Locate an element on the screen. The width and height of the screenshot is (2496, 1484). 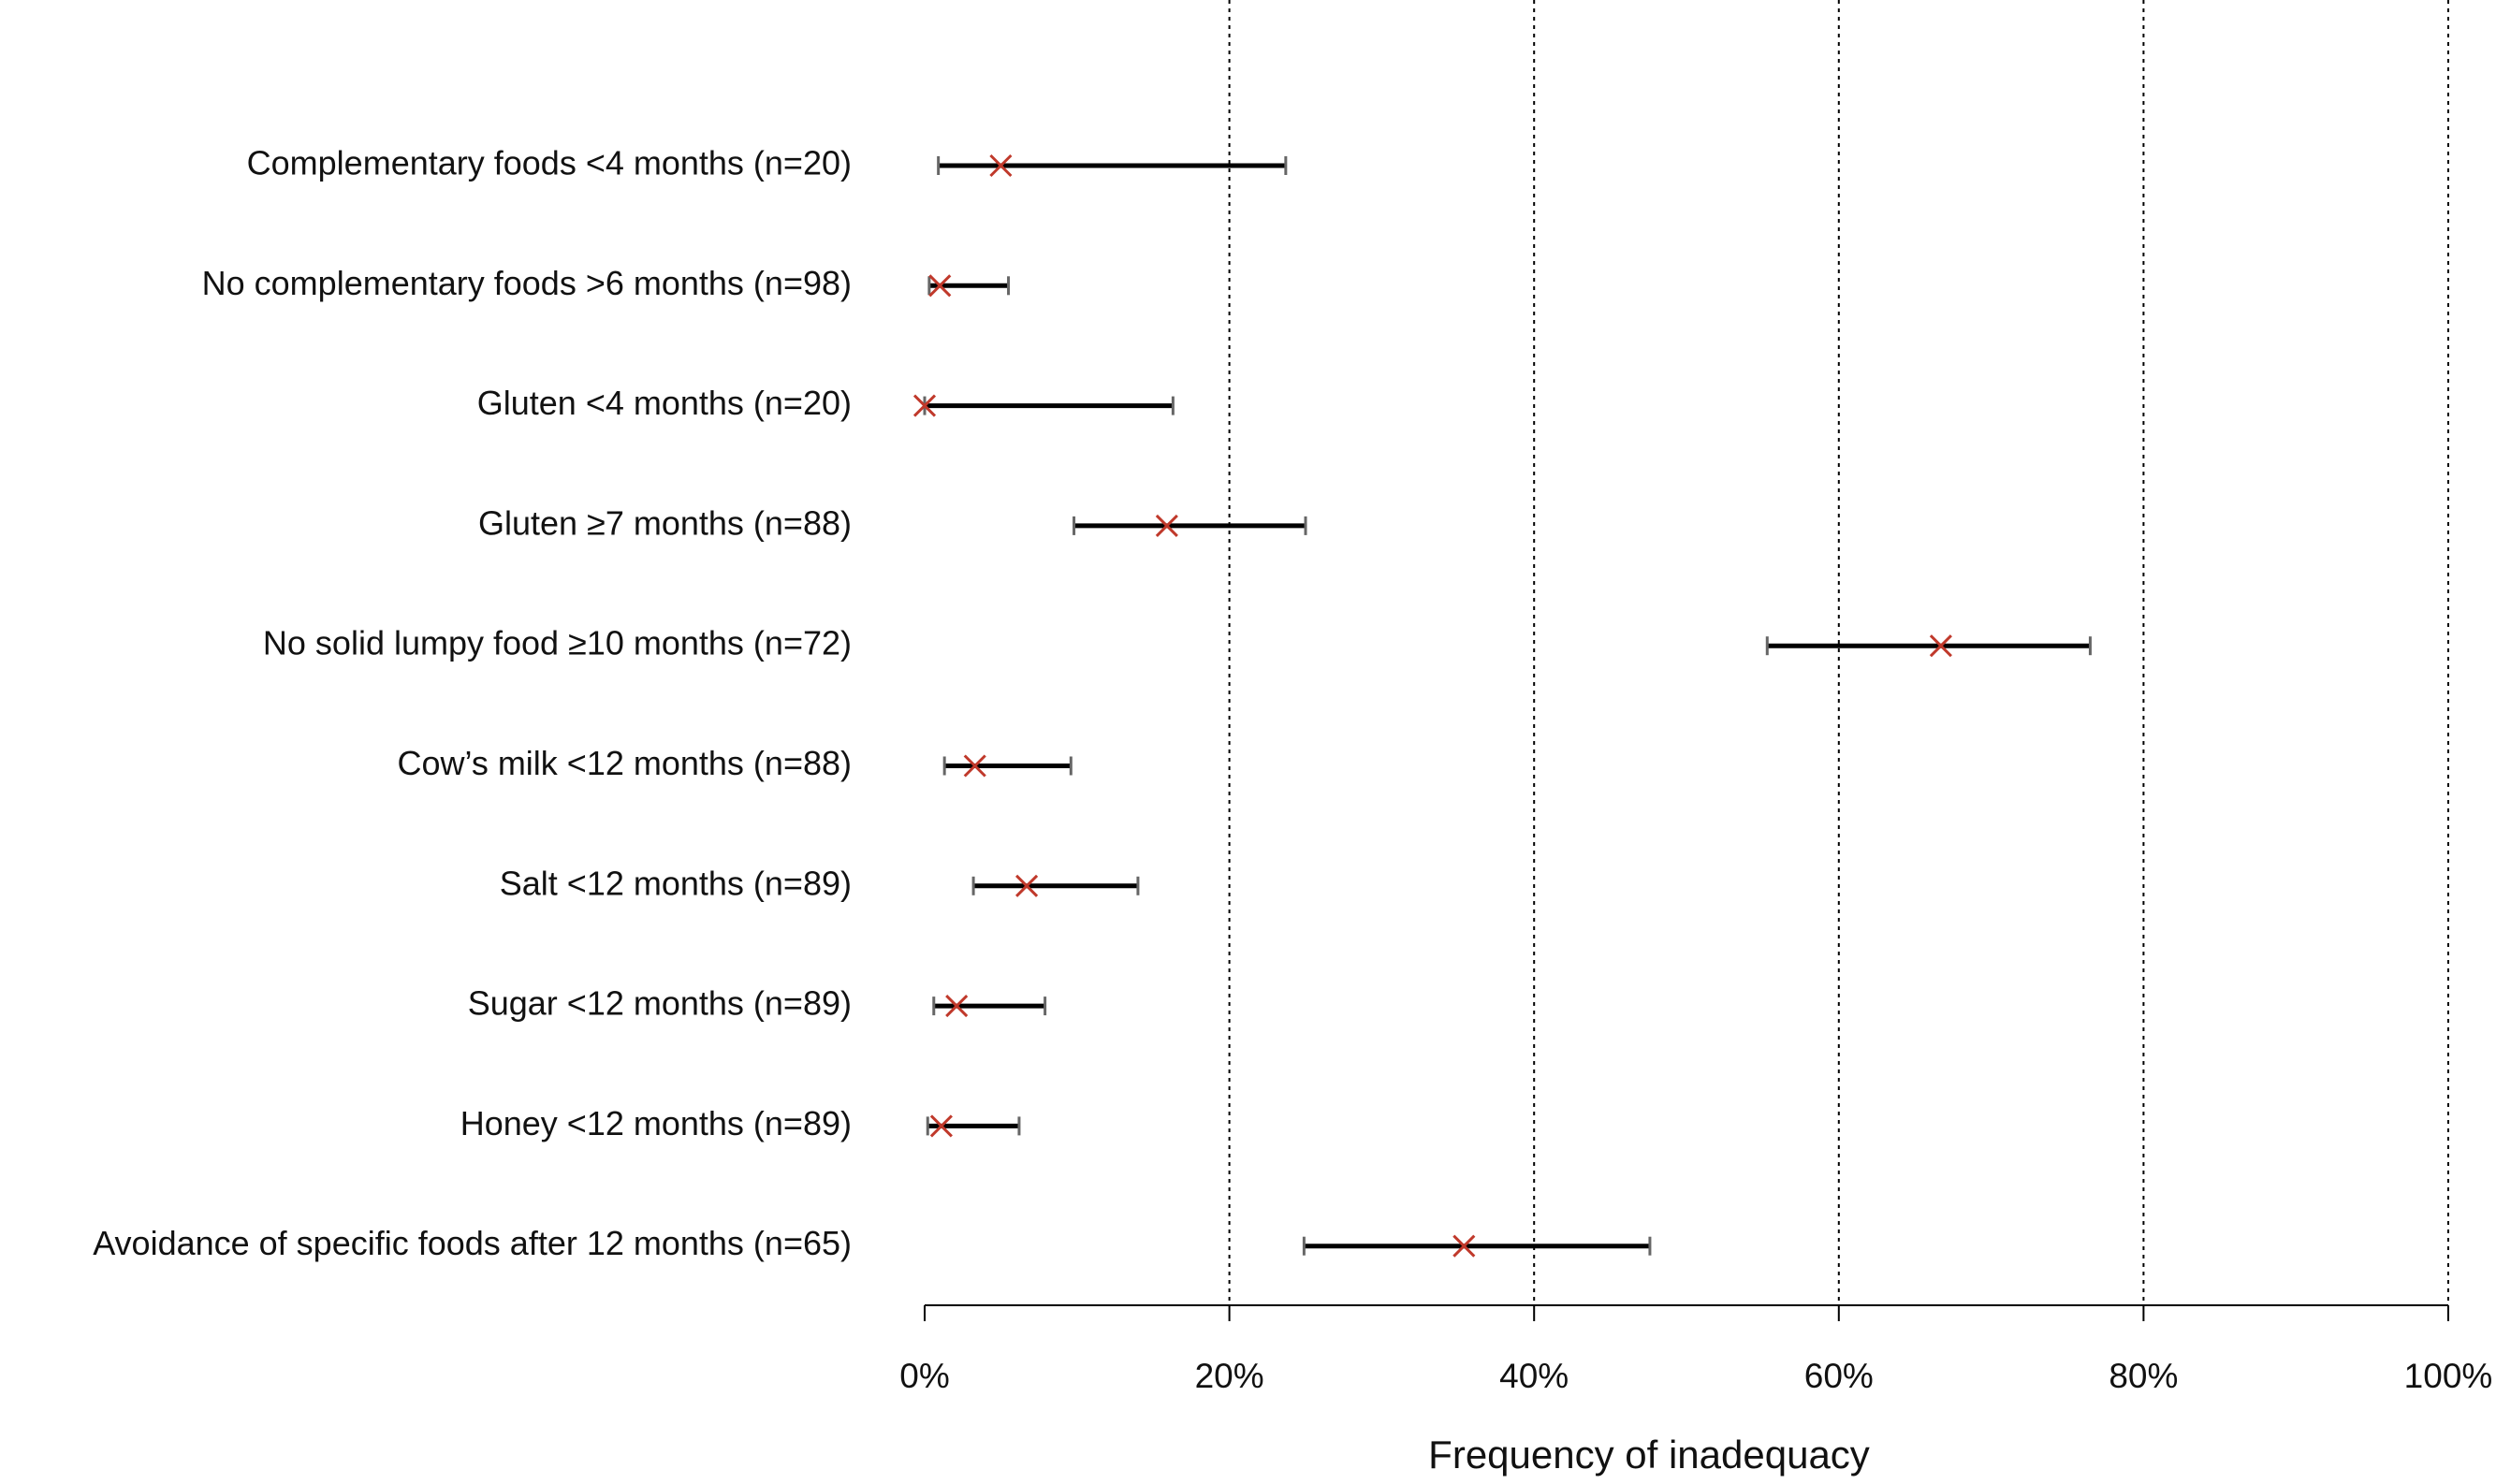
x-tick-label: 40% is located at coordinates (1534, 1376).